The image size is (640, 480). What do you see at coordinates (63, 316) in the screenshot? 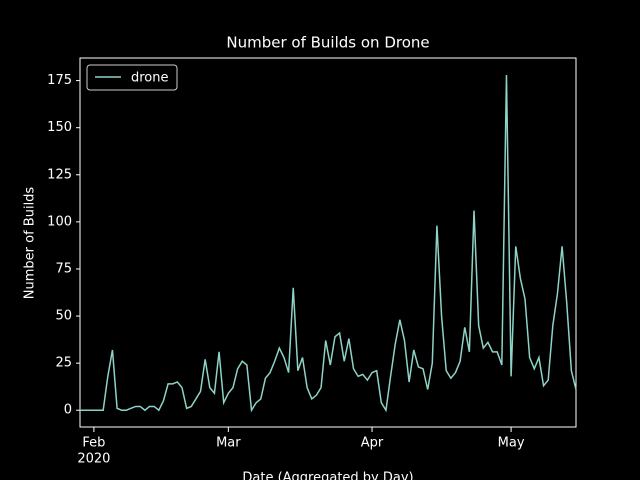
I see `y-tick-label: 50` at bounding box center [63, 316].